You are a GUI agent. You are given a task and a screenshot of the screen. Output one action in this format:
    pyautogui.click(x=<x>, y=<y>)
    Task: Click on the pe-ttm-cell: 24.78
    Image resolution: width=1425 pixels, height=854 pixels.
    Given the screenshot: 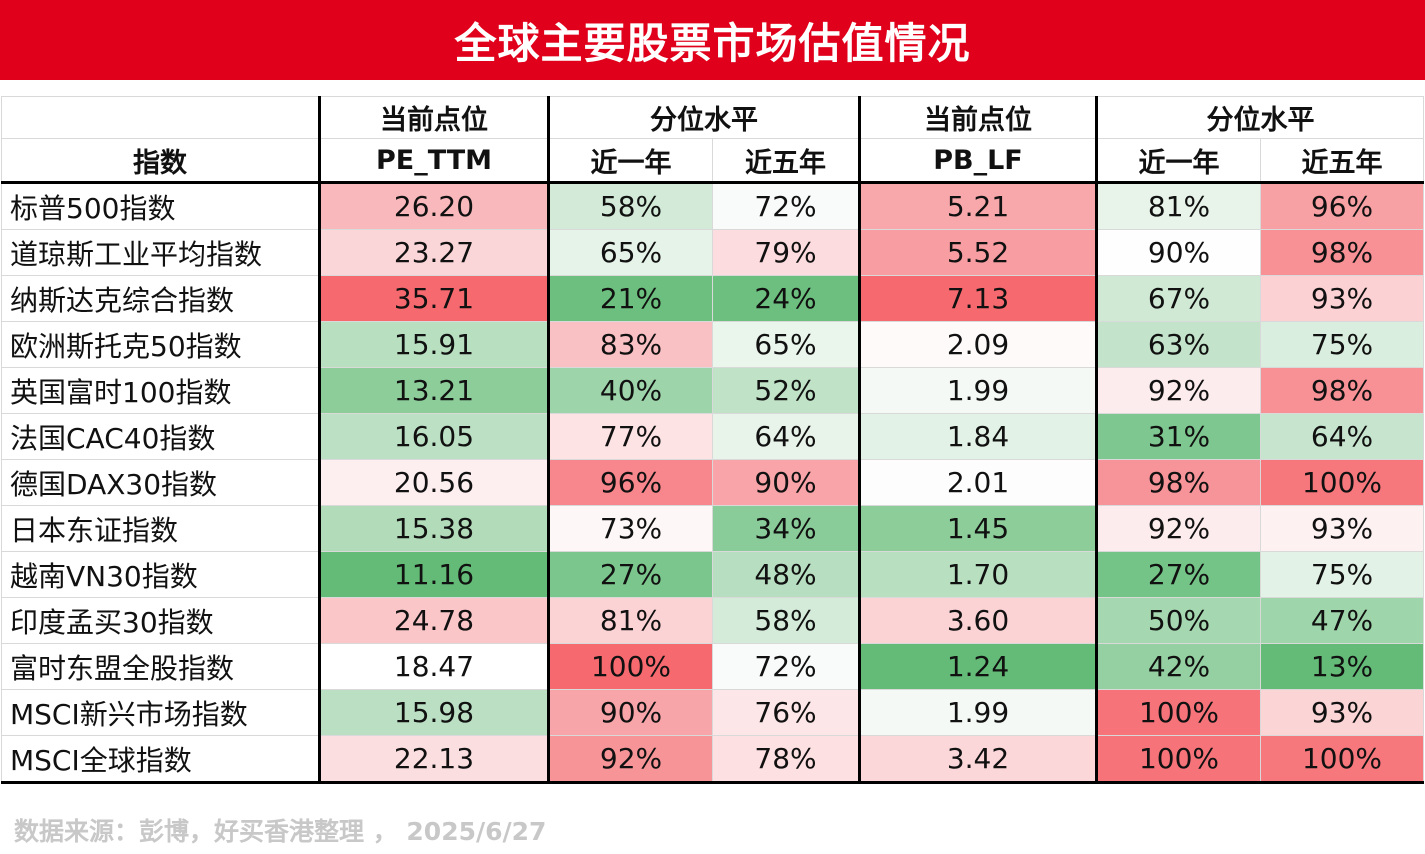 What is the action you would take?
    pyautogui.click(x=434, y=620)
    